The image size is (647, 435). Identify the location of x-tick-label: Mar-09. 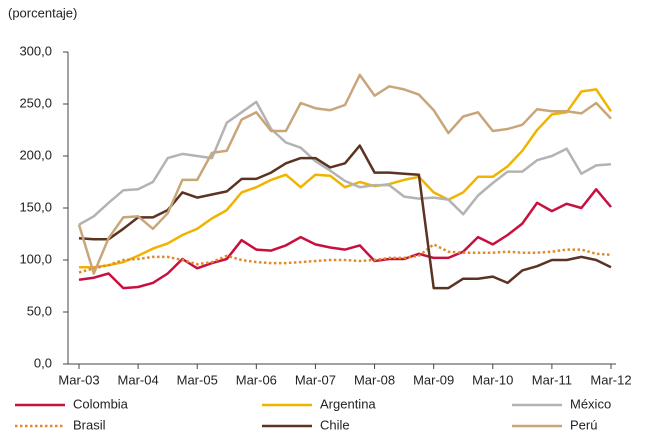
(433, 379).